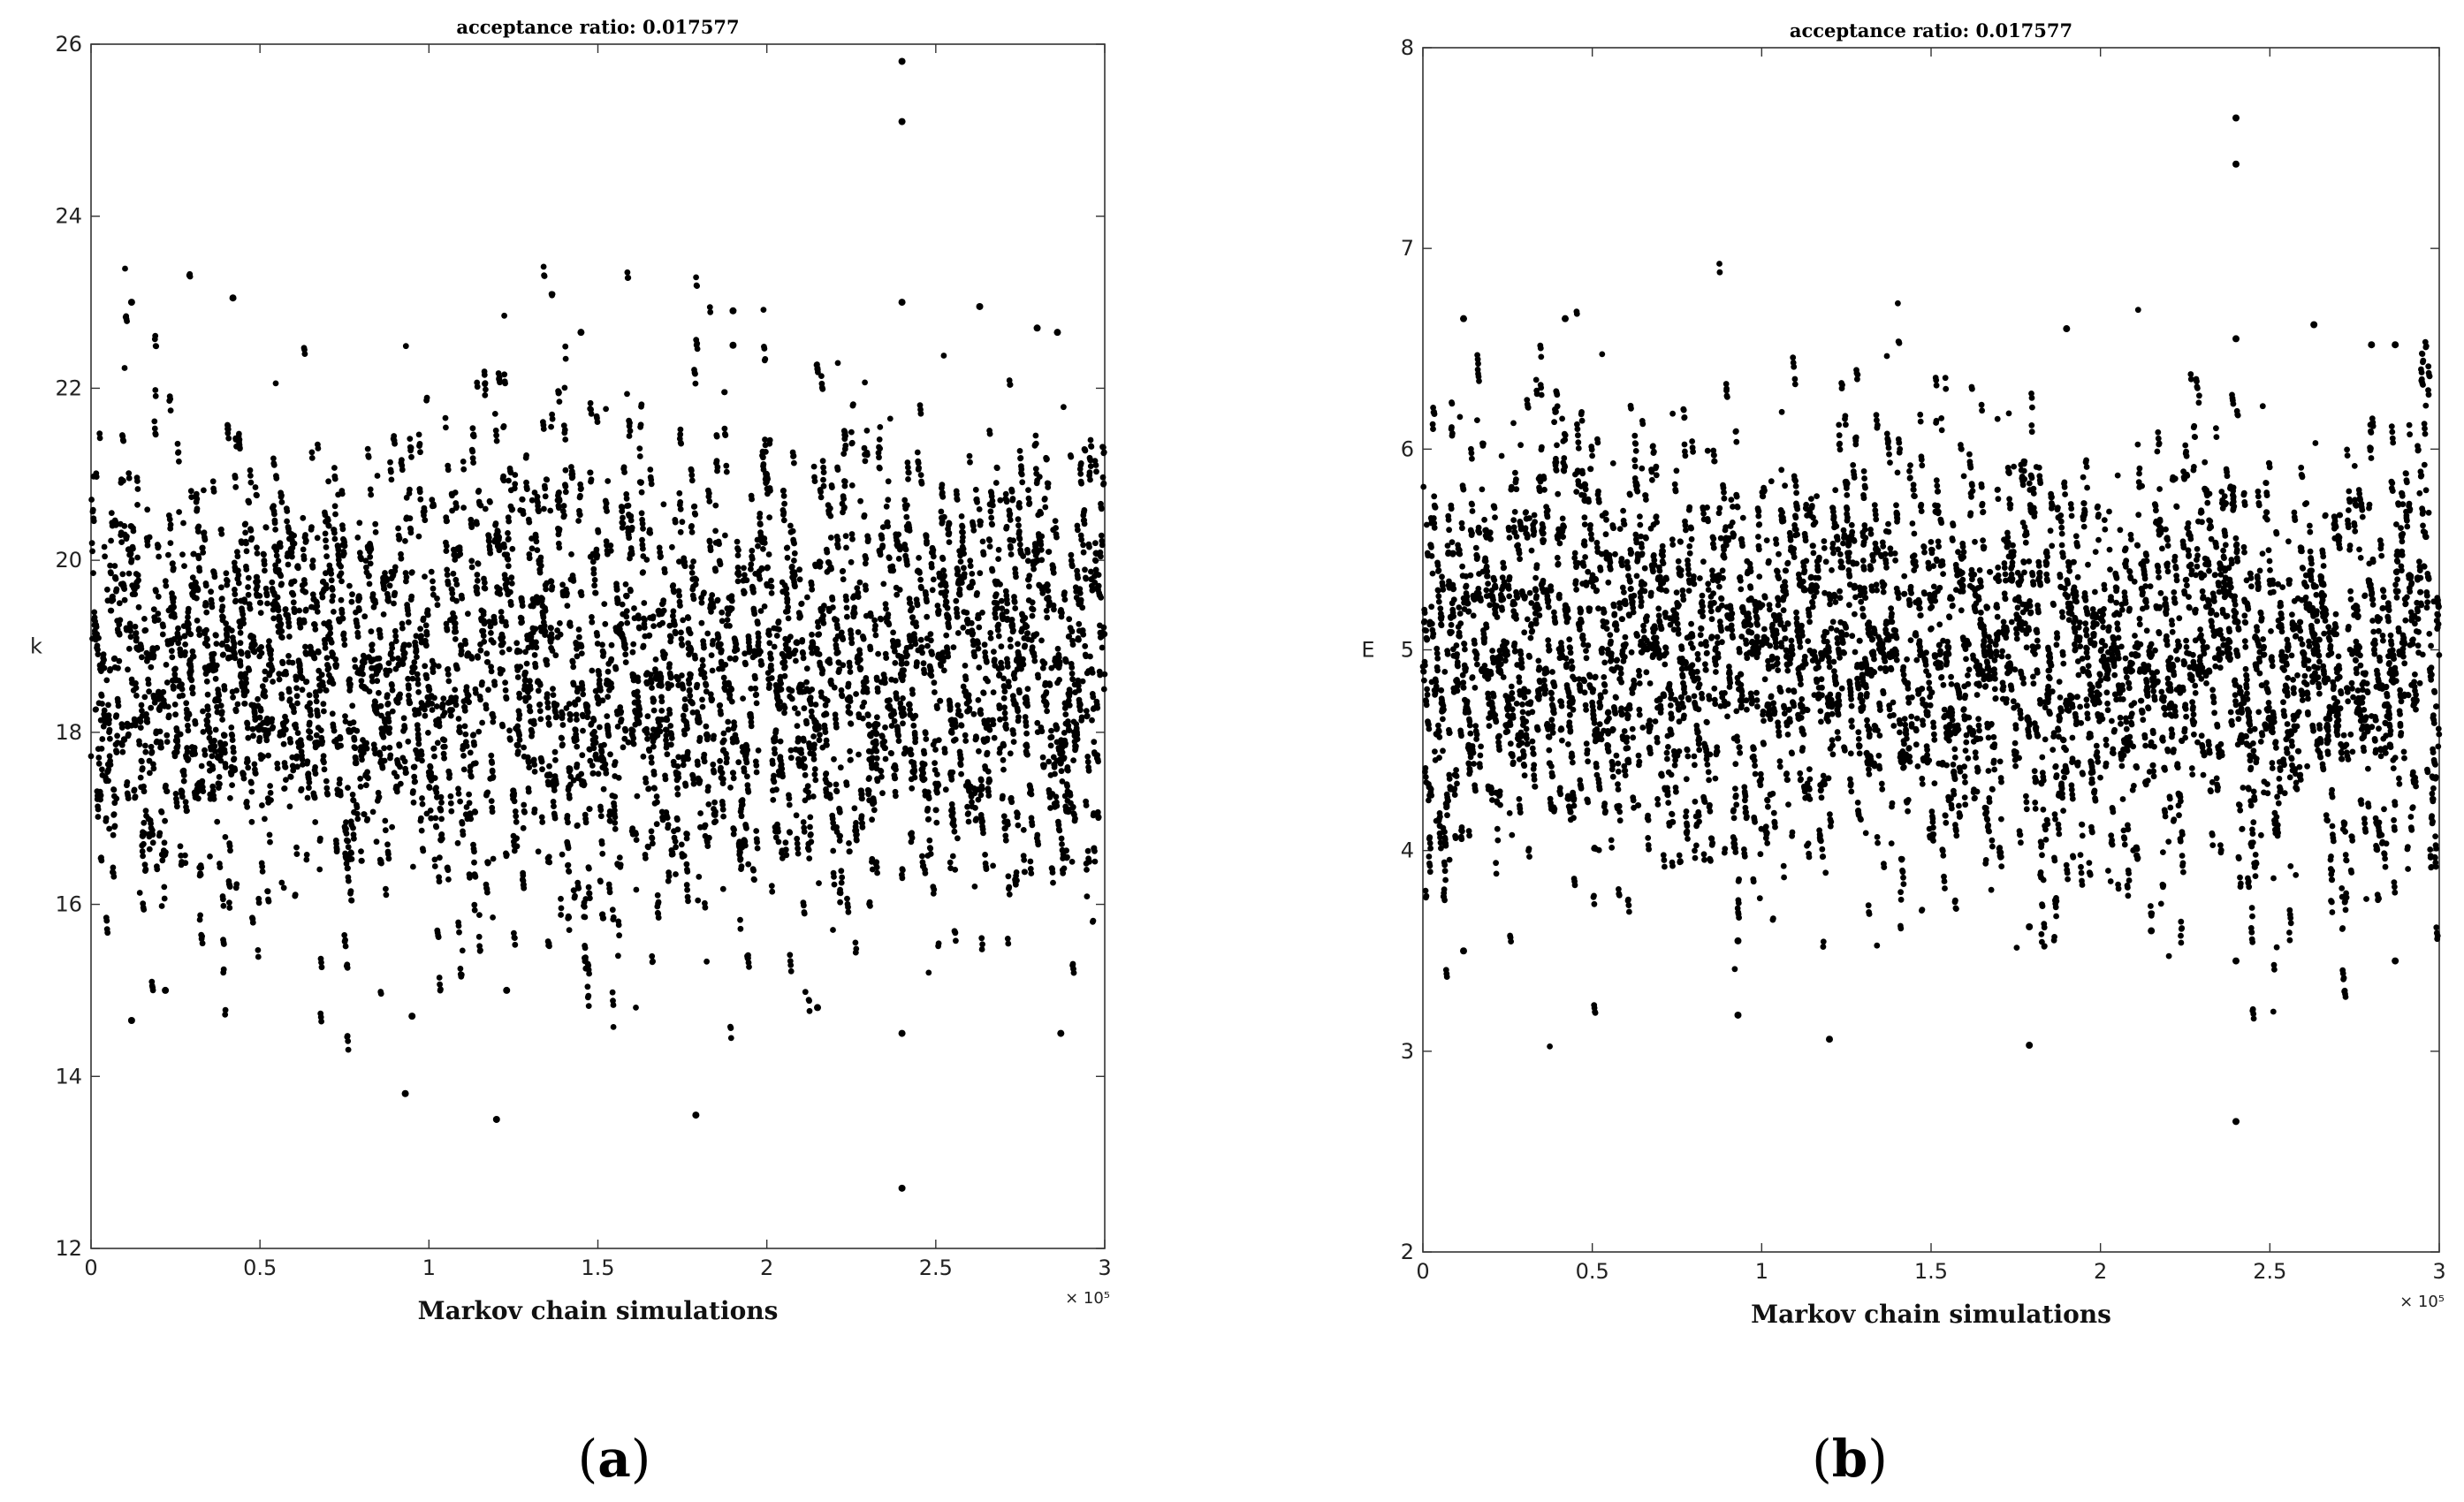 The width and height of the screenshot is (2464, 1502). Describe the element at coordinates (597, 27) in the screenshot. I see `chart-title: acceptance ratio: 0.017577` at that location.